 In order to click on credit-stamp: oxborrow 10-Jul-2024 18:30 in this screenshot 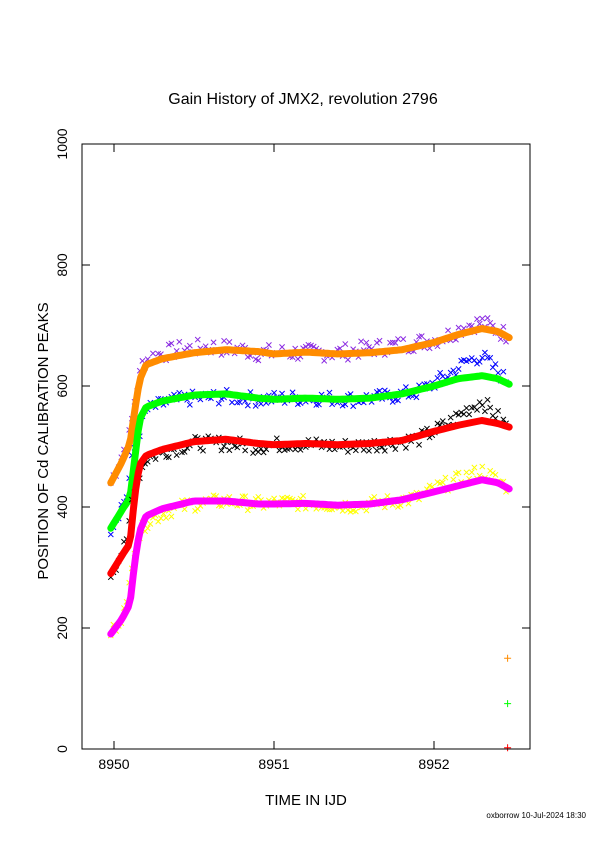, I will do `click(536, 815)`.